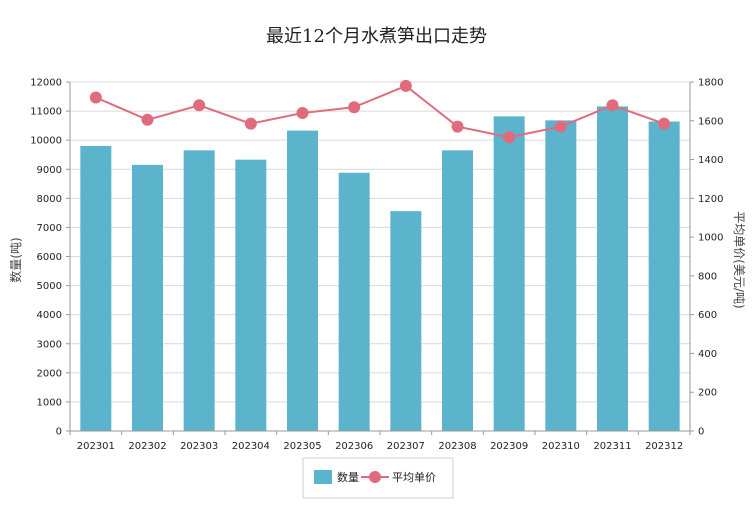 The image size is (753, 507). I want to click on legend: 数量 平均单价, so click(378, 478).